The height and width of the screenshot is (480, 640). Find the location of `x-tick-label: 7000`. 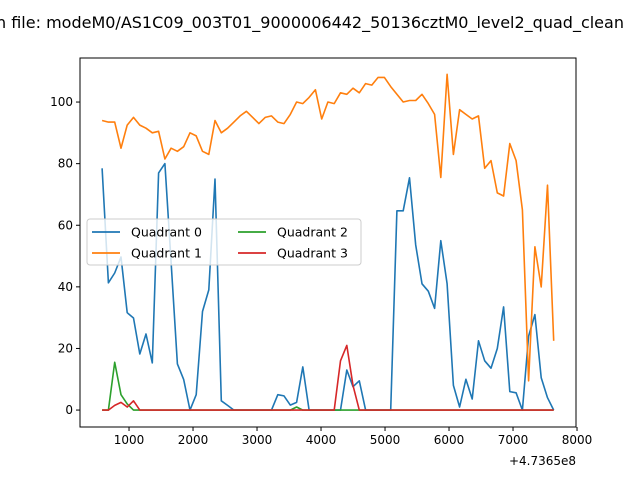

x-tick-label: 7000 is located at coordinates (513, 440).